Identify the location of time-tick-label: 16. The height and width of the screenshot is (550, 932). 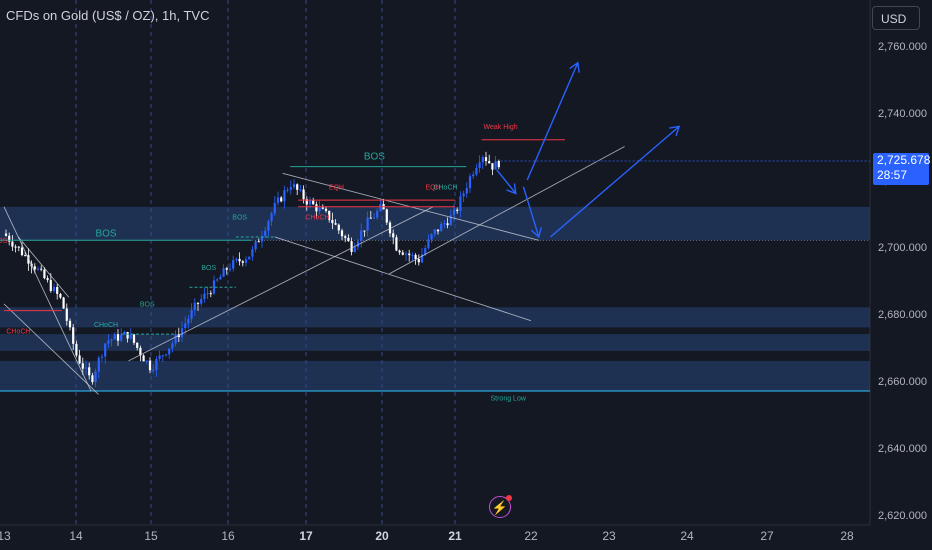
(228, 536).